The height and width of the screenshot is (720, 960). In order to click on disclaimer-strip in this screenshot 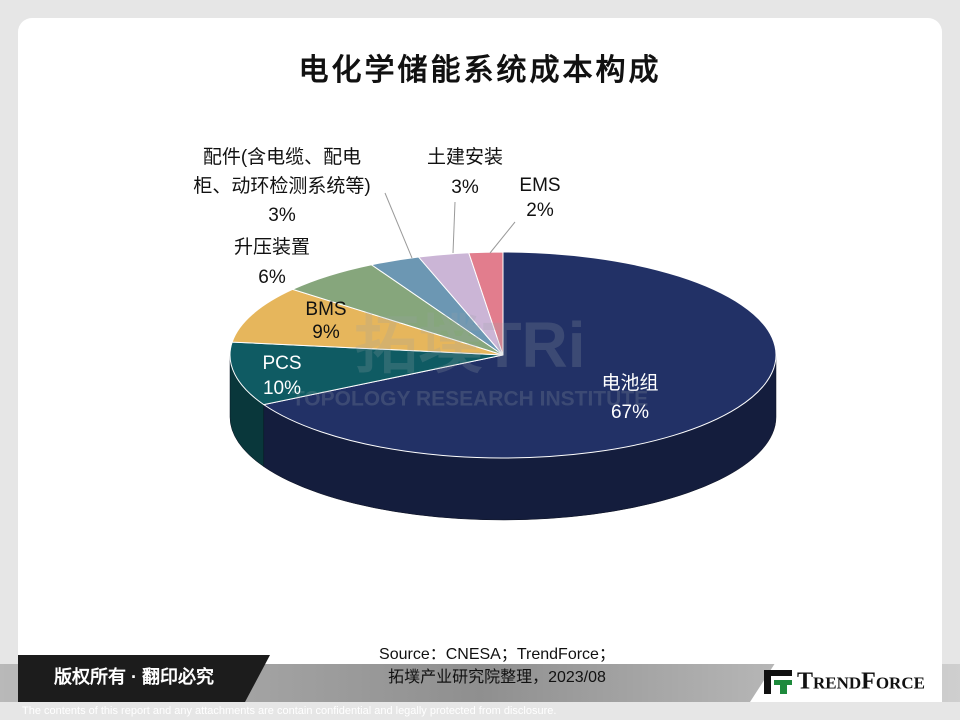, I will do `click(480, 711)`.